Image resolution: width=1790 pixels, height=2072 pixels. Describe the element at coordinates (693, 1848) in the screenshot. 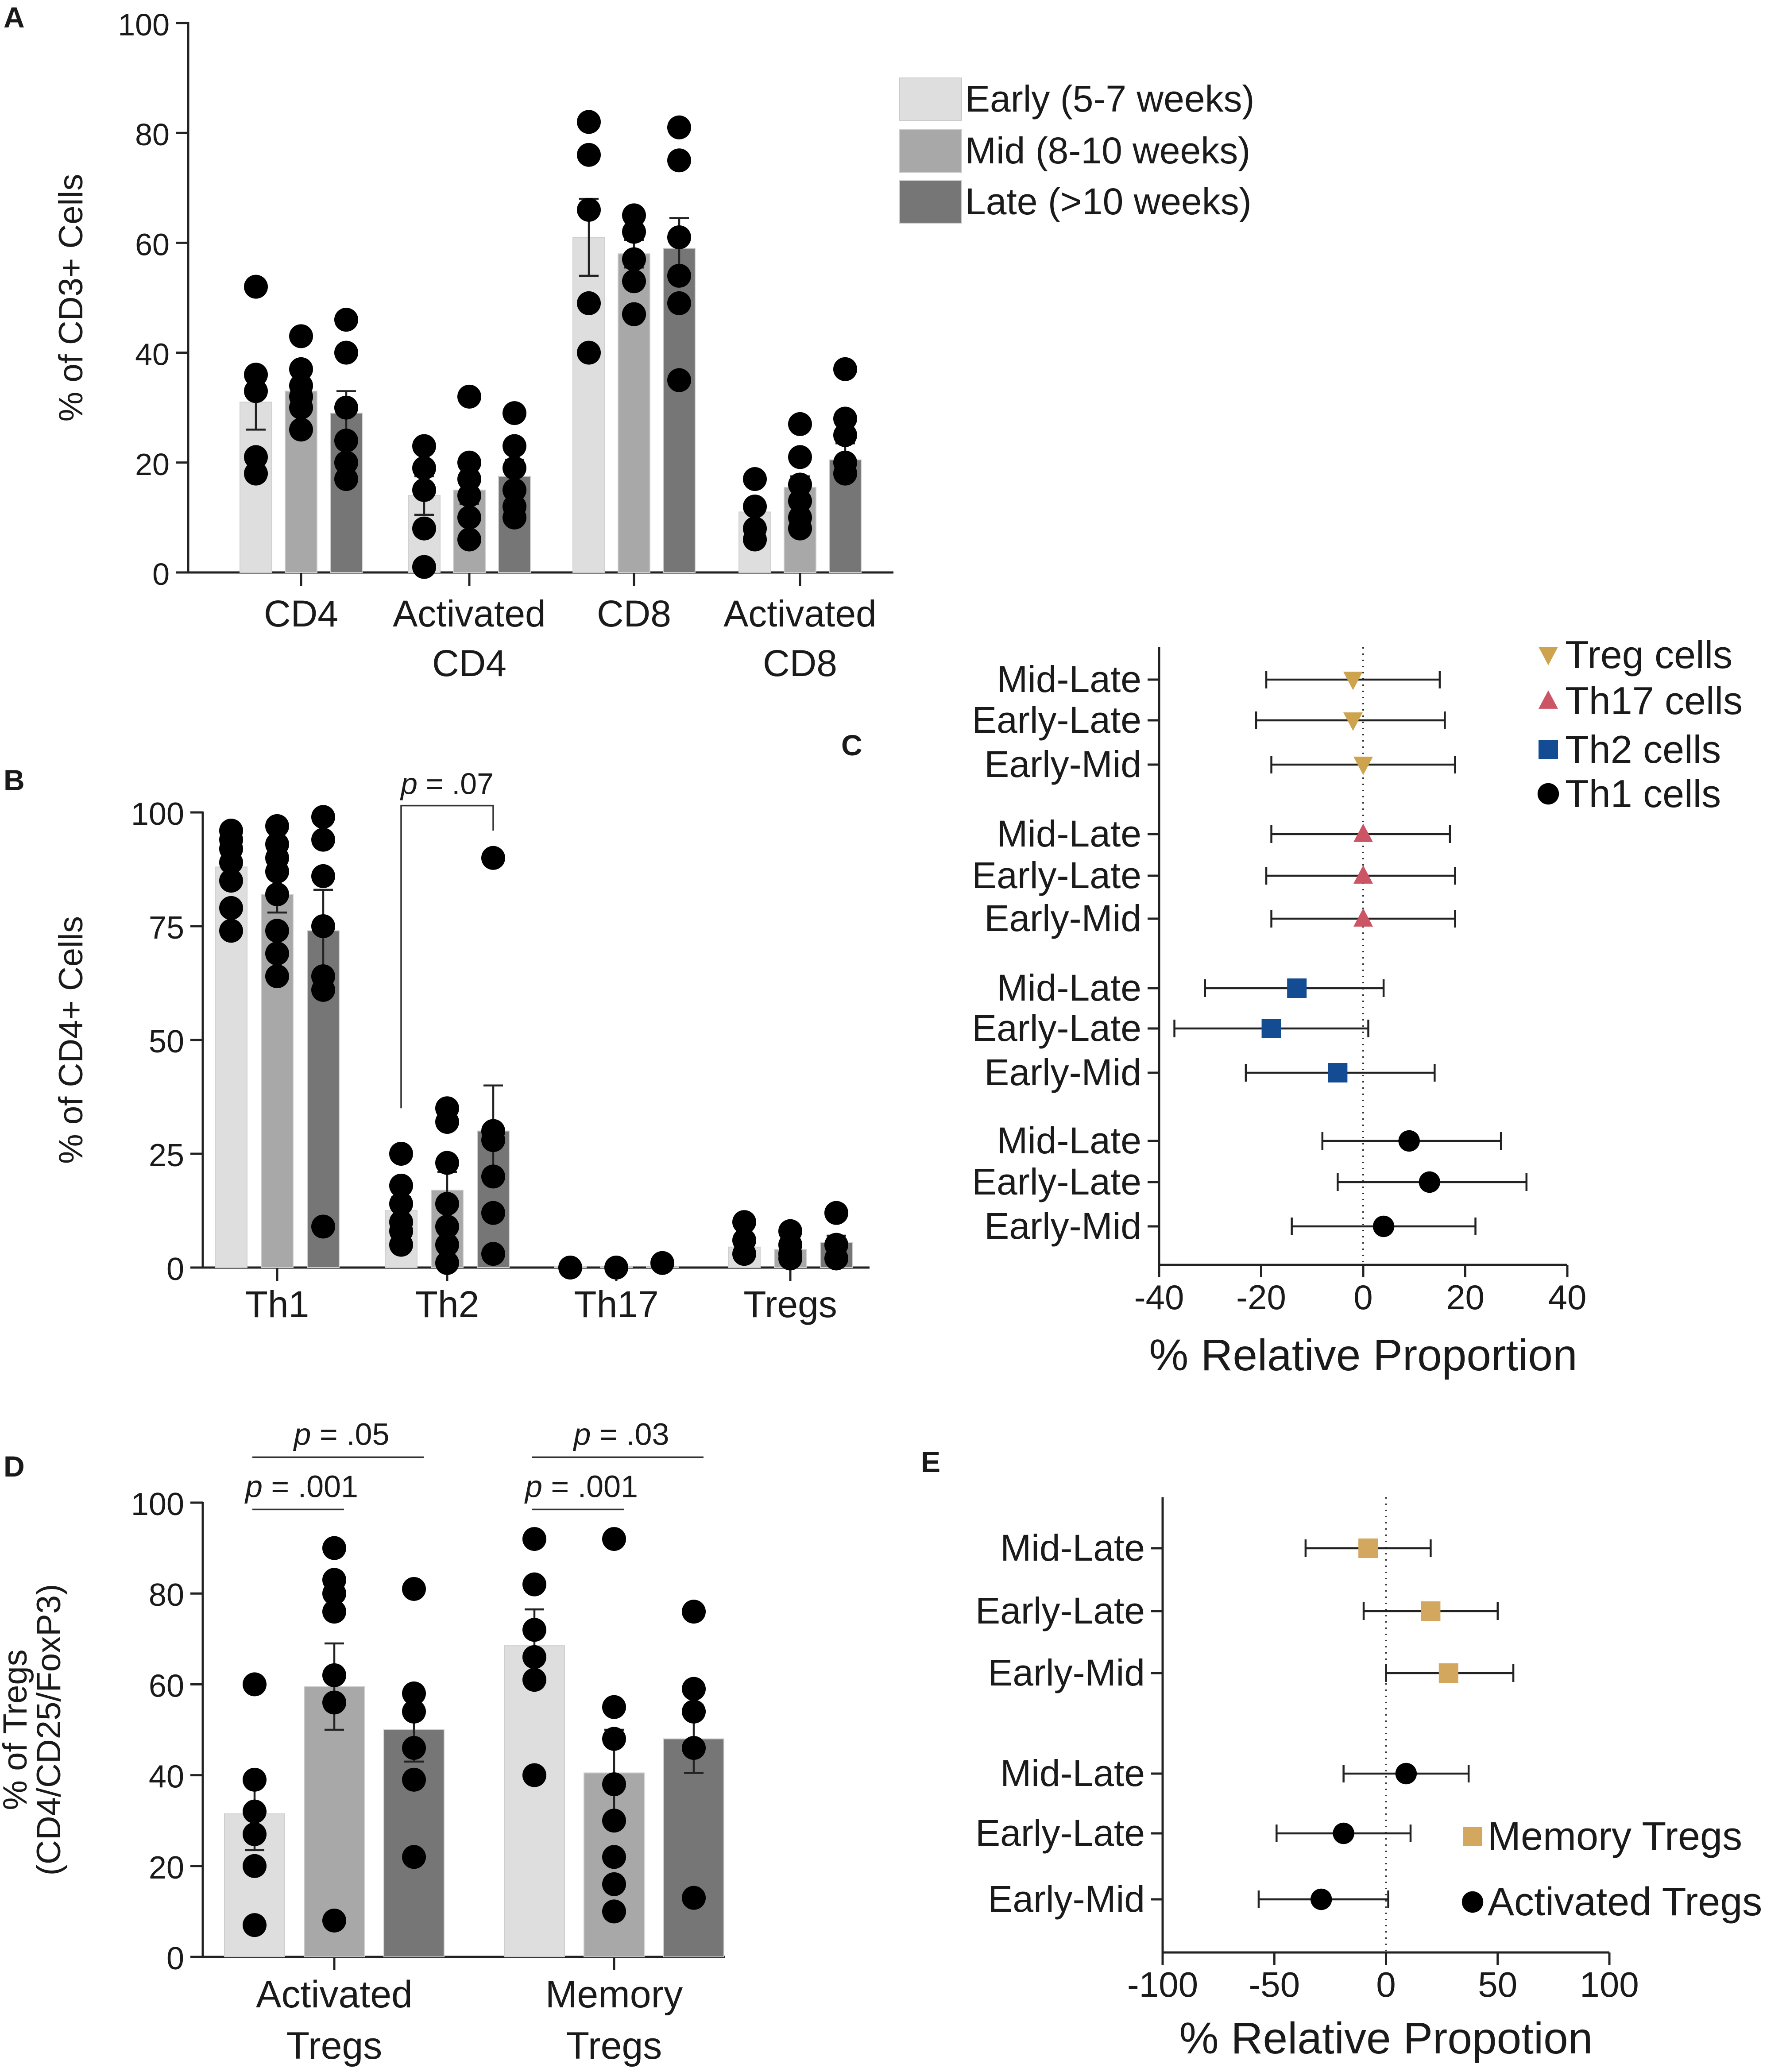

I see `bar-late-10-weeks-memory-tregs` at that location.